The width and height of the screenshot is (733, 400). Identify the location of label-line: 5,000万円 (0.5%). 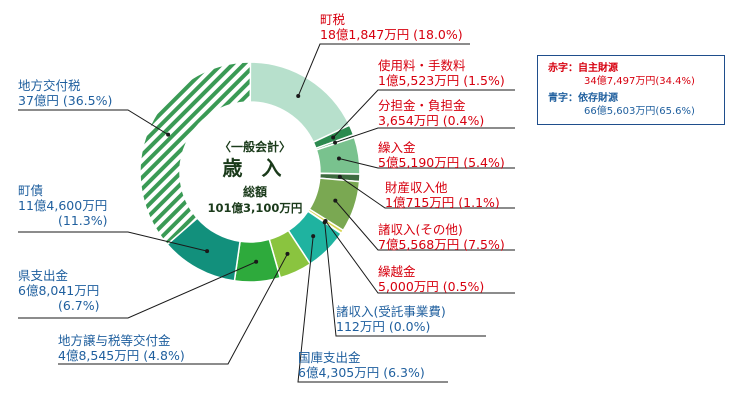
(431, 286).